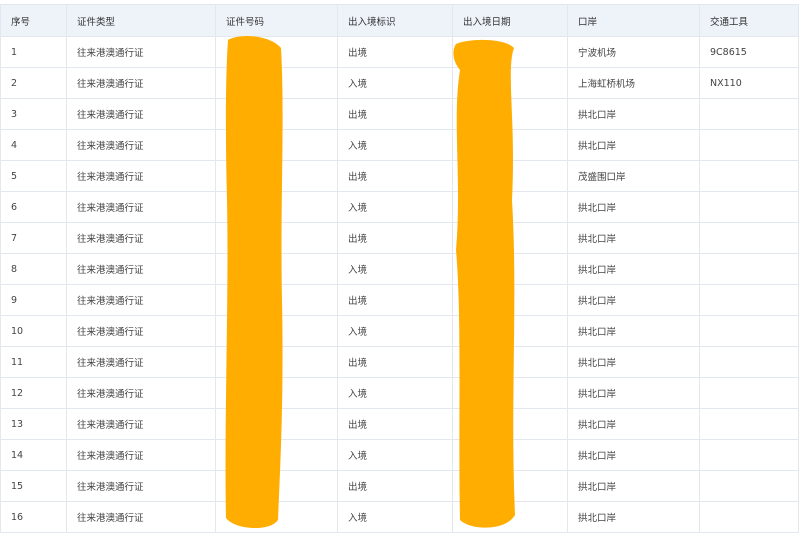  Describe the element at coordinates (395, 20) in the screenshot. I see `column-header: 出入境标识` at that location.